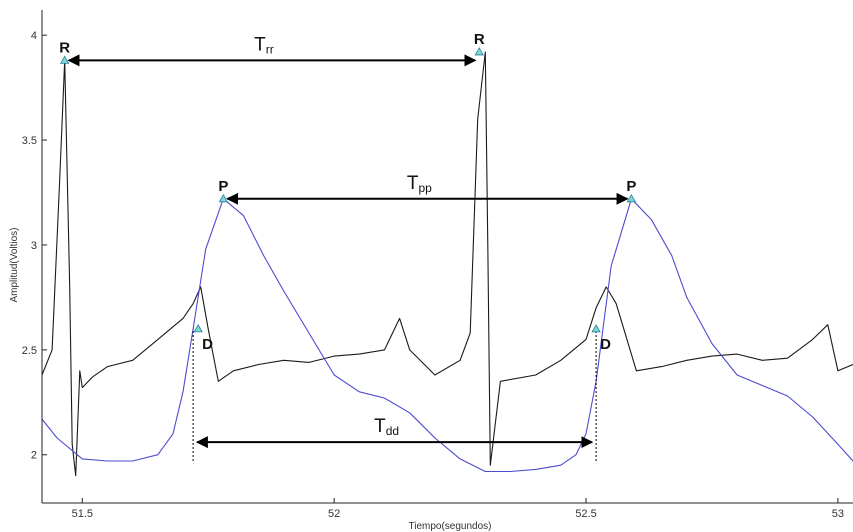  I want to click on y-tick-label: 4, so click(34, 36).